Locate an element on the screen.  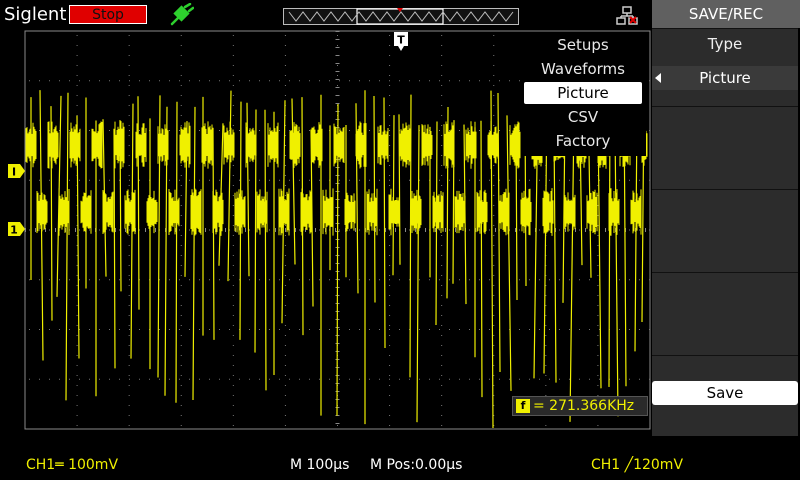
frequency-readout: f = 271.366KHz is located at coordinates (580, 406).